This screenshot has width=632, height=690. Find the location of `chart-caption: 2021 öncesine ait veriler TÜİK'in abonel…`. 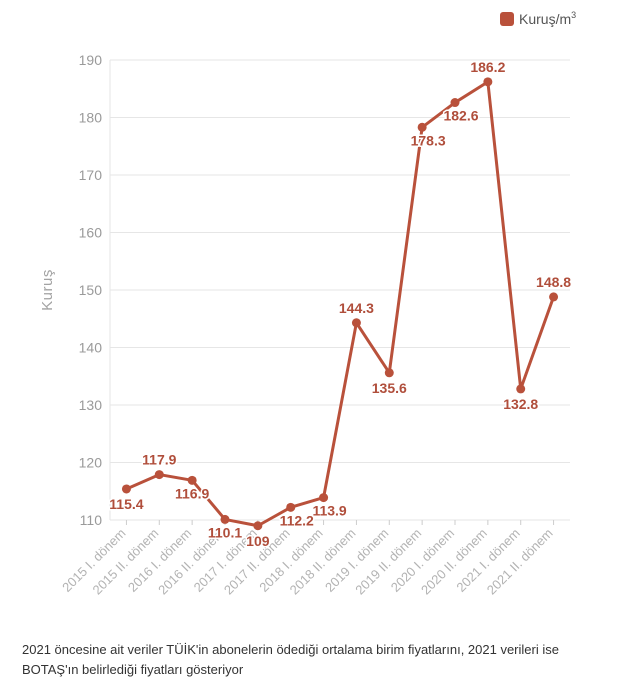

chart-caption: 2021 öncesine ait veriler TÜİK'in abonel… is located at coordinates (290, 659).